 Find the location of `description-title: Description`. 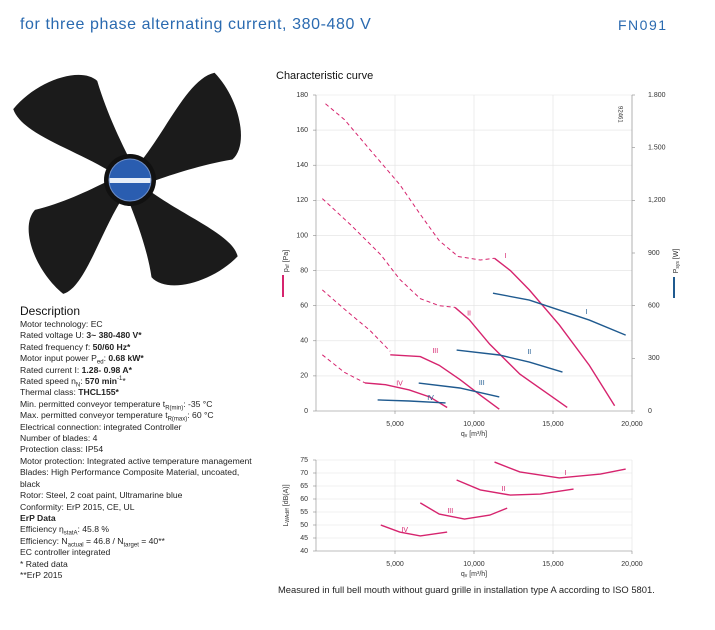

description-title: Description is located at coordinates (50, 311).